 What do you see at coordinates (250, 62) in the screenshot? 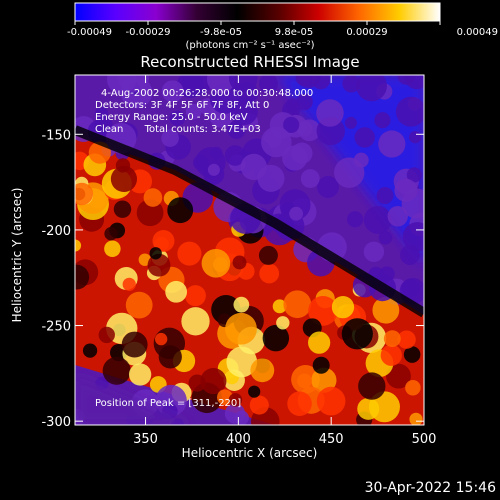
I see `chart-title: Reconstructed RHESSI Image` at bounding box center [250, 62].